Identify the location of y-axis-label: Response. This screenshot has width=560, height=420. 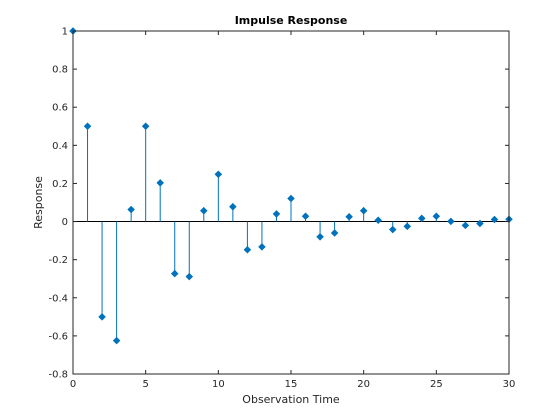
(38, 202).